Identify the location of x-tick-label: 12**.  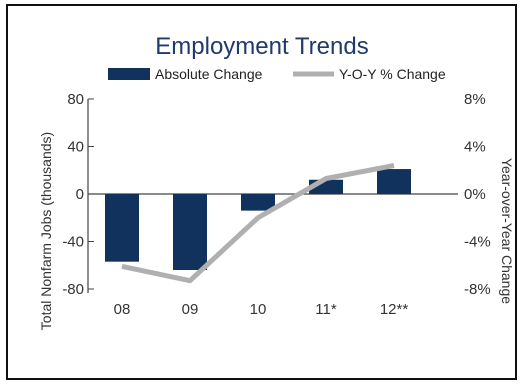
(394, 309).